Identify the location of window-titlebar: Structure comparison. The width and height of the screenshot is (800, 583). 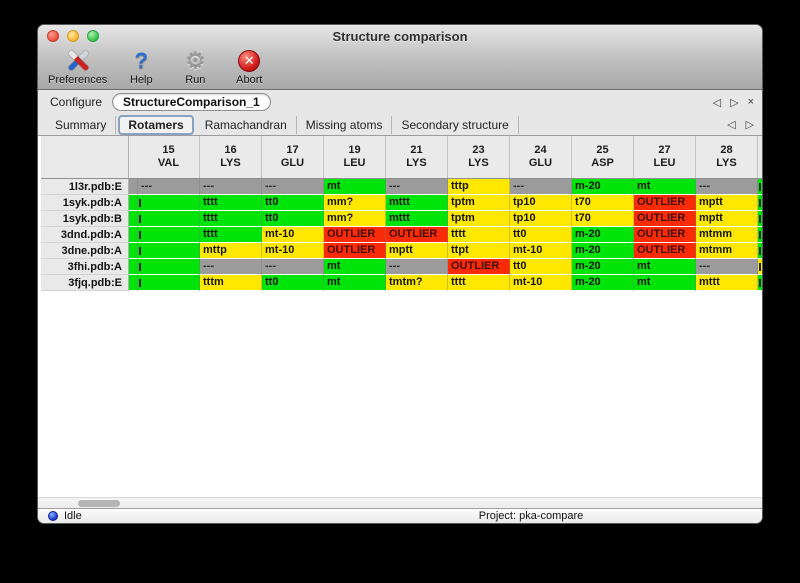
(400, 36).